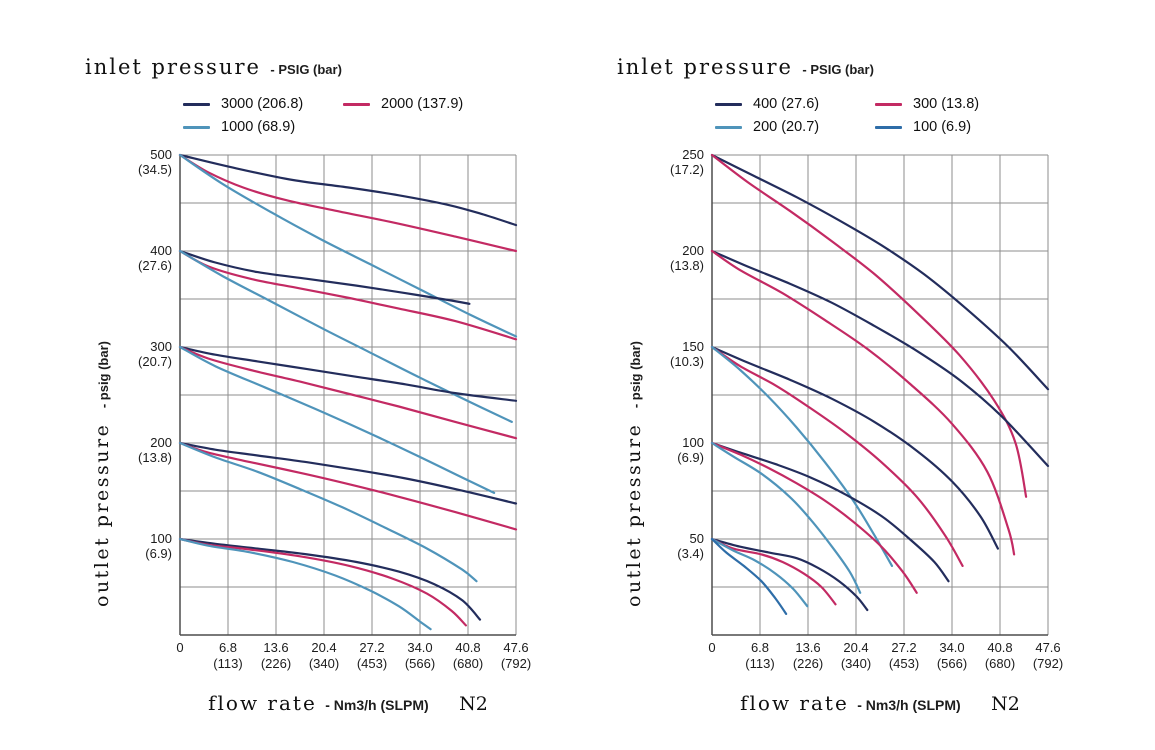 The image size is (1155, 750). I want to click on y-tick-sublabel: (10.3), so click(687, 361).